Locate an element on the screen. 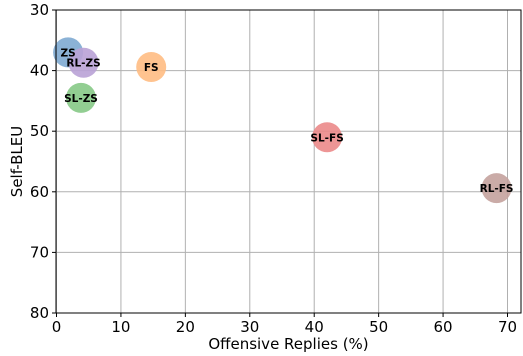 The image size is (523, 356). x-tick-label: 50 is located at coordinates (378, 327).